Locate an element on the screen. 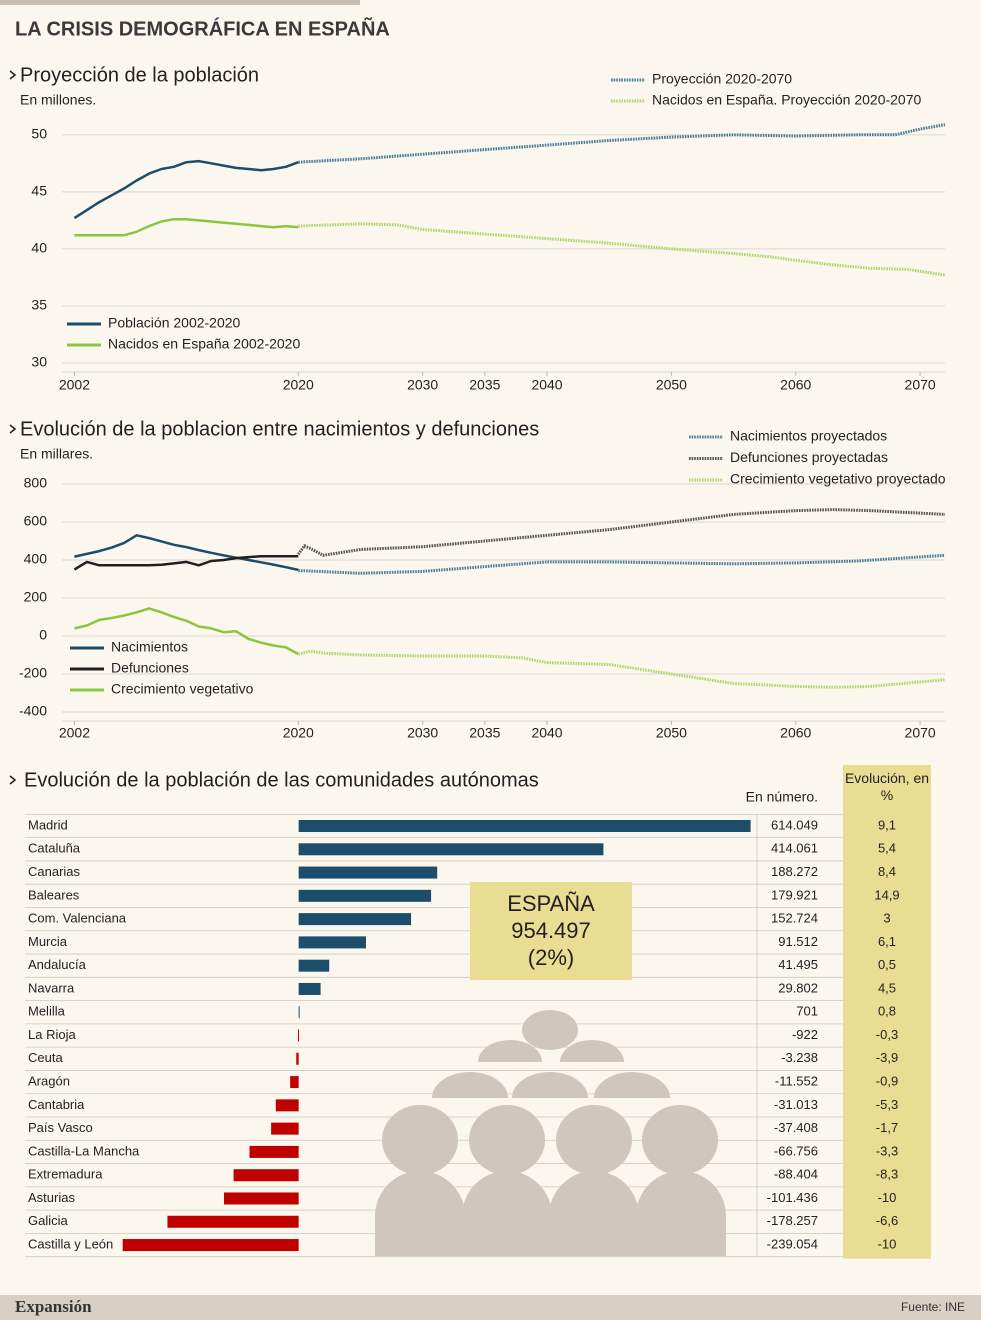 This screenshot has height=1320, width=981. x-tick-label: 2060 is located at coordinates (795, 733).